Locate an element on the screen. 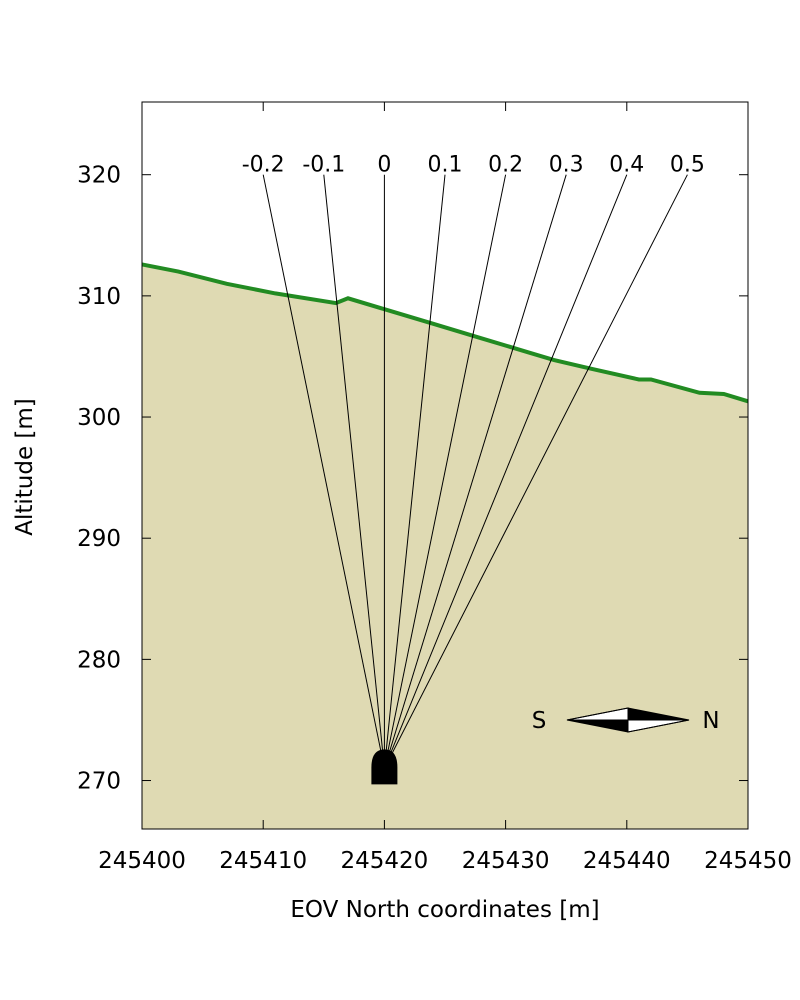 The width and height of the screenshot is (800, 1000). y-tick-label: 270 is located at coordinates (99, 782).